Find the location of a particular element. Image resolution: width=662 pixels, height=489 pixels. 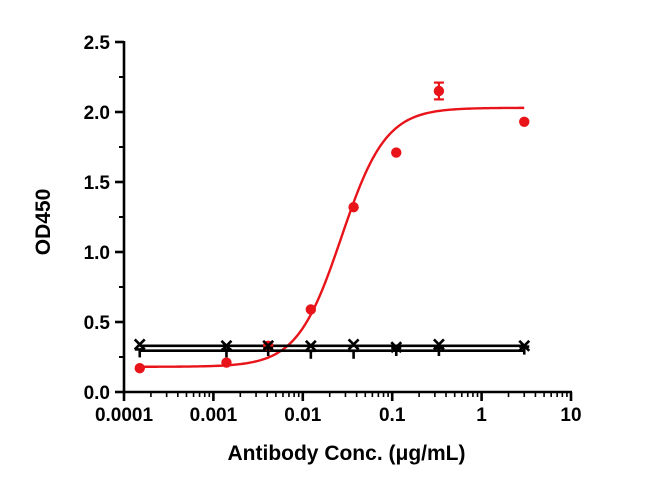

x-tick-label: 1 is located at coordinates (481, 415).